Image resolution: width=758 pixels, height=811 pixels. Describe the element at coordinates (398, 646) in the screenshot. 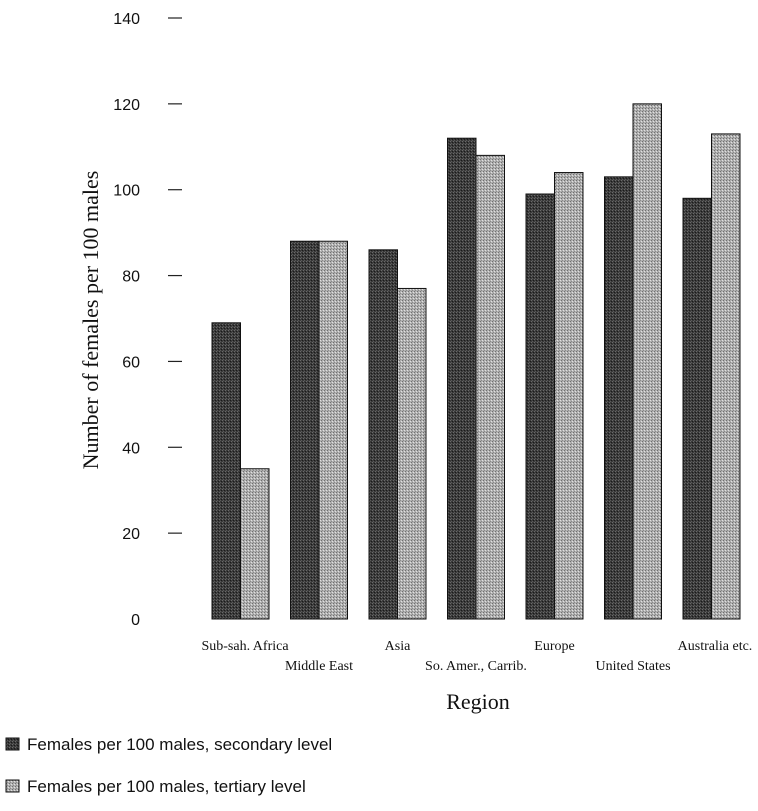

I see `x-category-label: Asia` at that location.